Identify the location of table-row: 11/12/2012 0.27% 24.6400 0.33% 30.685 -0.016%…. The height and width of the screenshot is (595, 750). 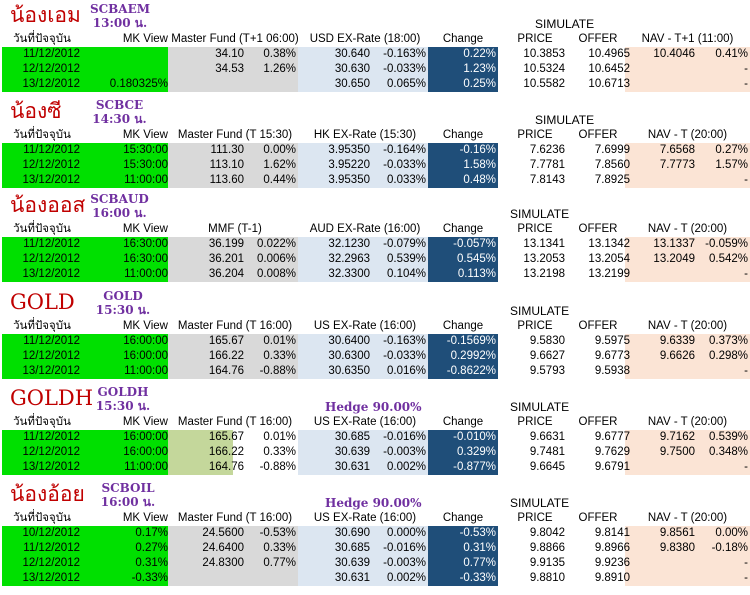
(375, 548).